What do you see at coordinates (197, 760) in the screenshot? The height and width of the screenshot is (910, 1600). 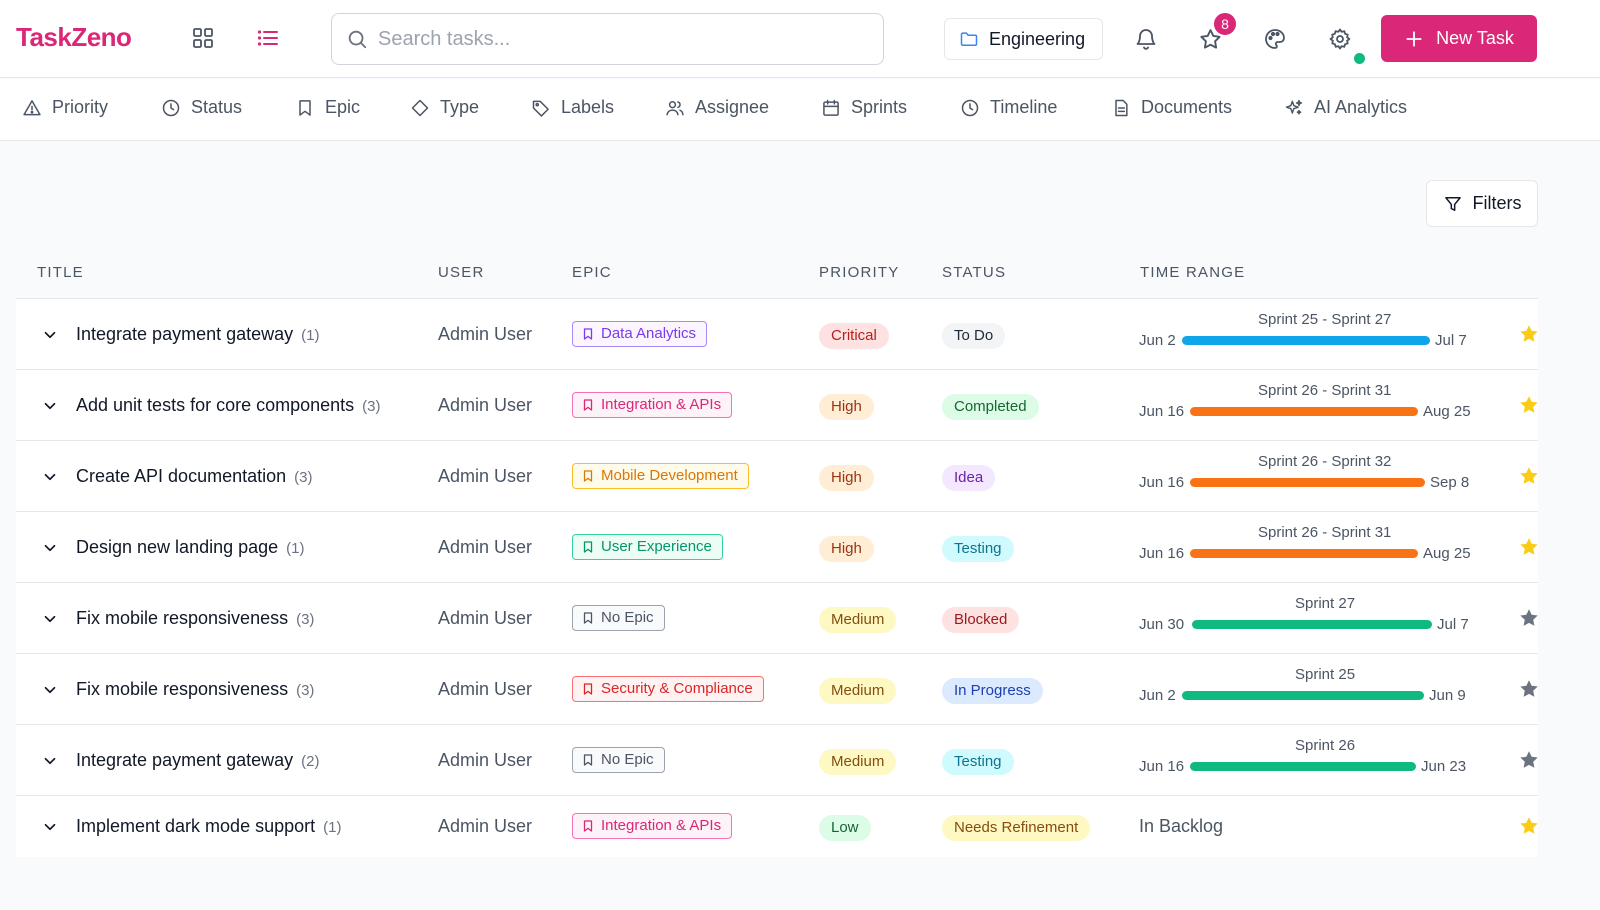 I see `task-title: Integrate payment gateway (2)` at bounding box center [197, 760].